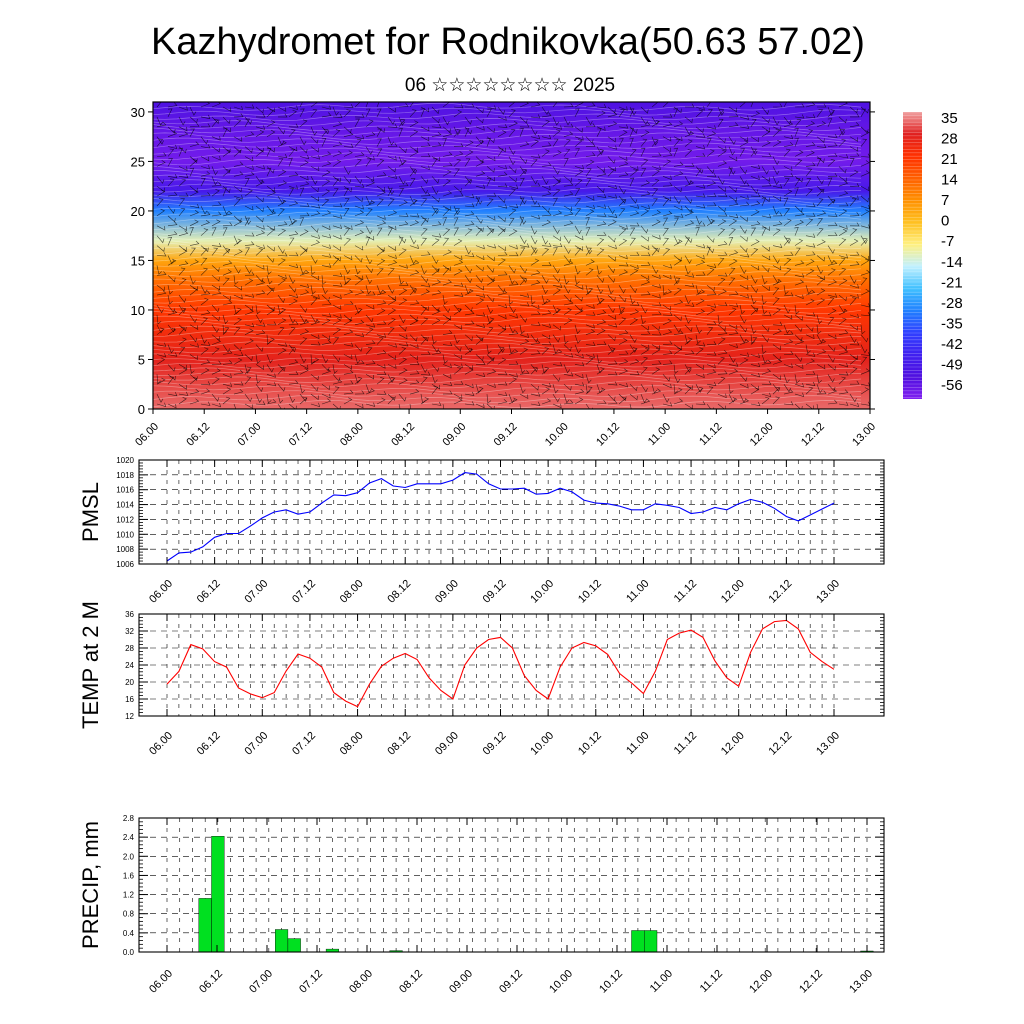  I want to click on x-tick-label: 11.12, so click(711, 981).